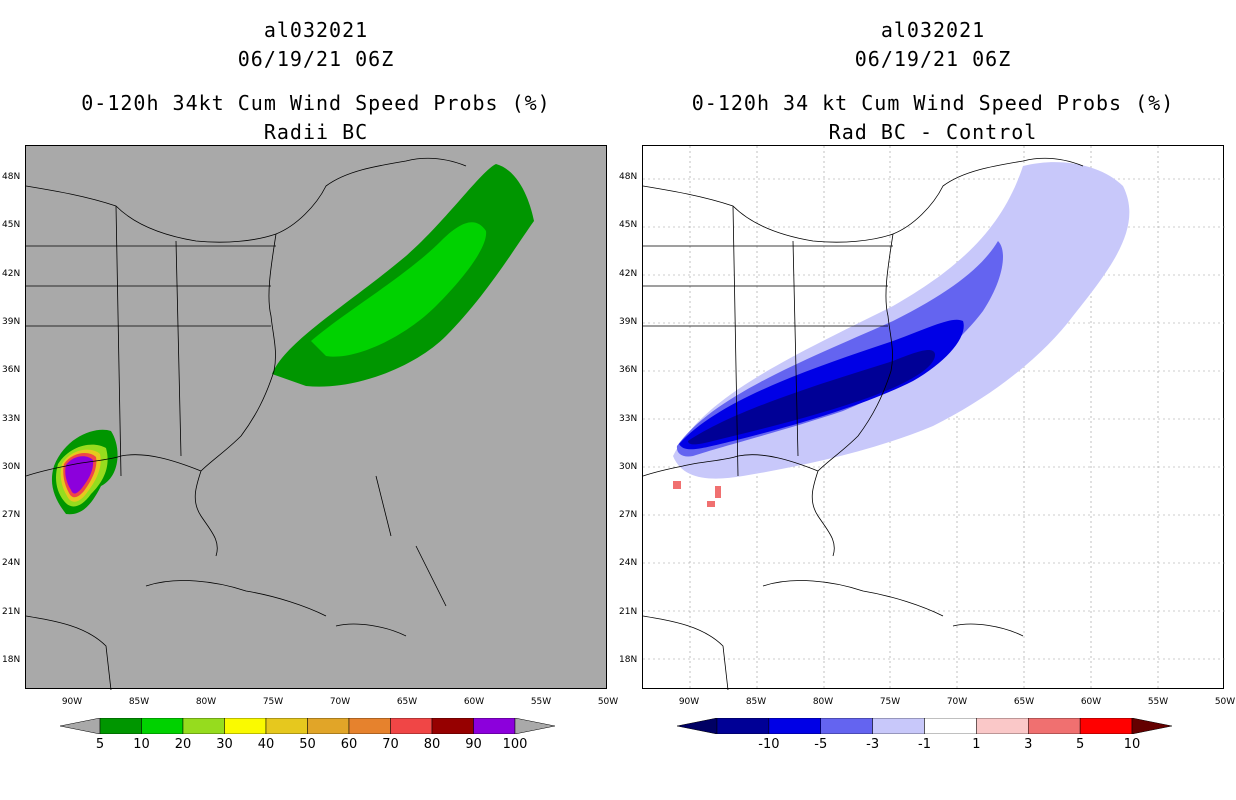 The width and height of the screenshot is (1236, 800). What do you see at coordinates (1028, 744) in the screenshot?
I see `colorbar-label: 3` at bounding box center [1028, 744].